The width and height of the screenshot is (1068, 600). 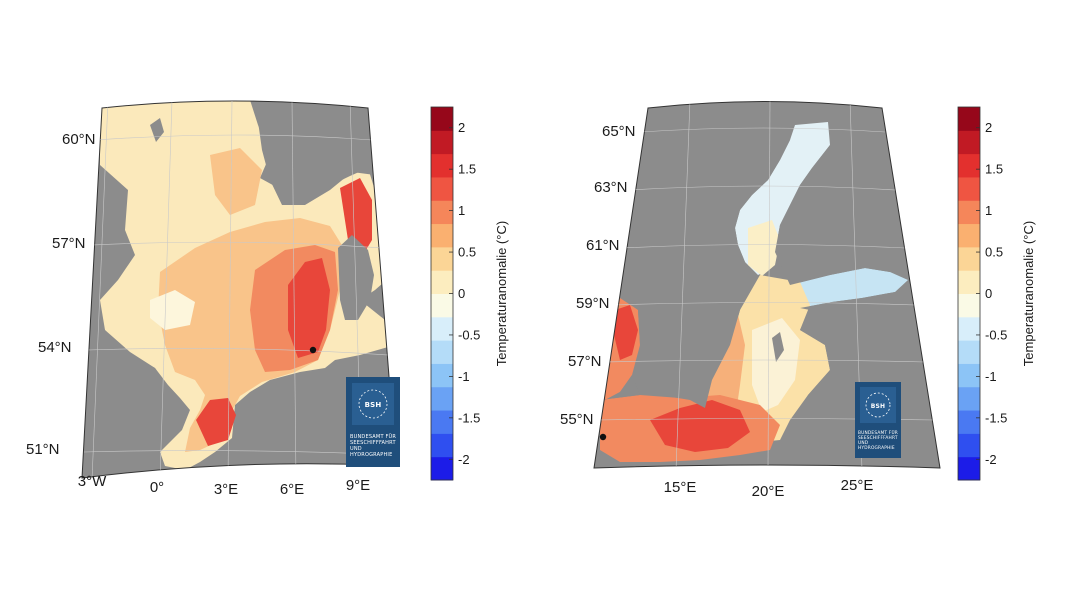 What do you see at coordinates (776, 365) in the screenshot?
I see `water-baltic-core` at bounding box center [776, 365].